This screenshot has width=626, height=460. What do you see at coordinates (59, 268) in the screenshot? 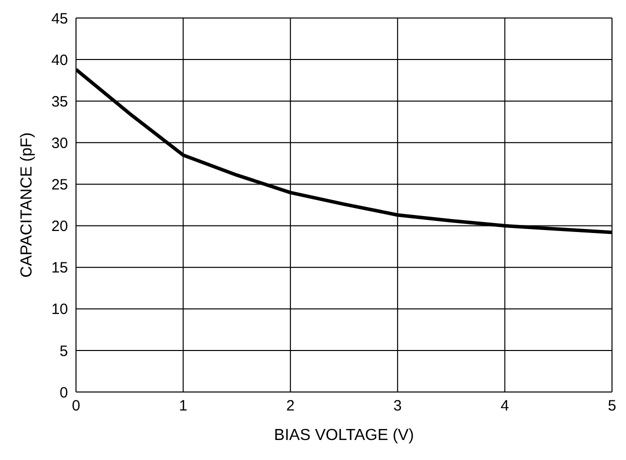
I see `y-tick-label: 15` at bounding box center [59, 268].